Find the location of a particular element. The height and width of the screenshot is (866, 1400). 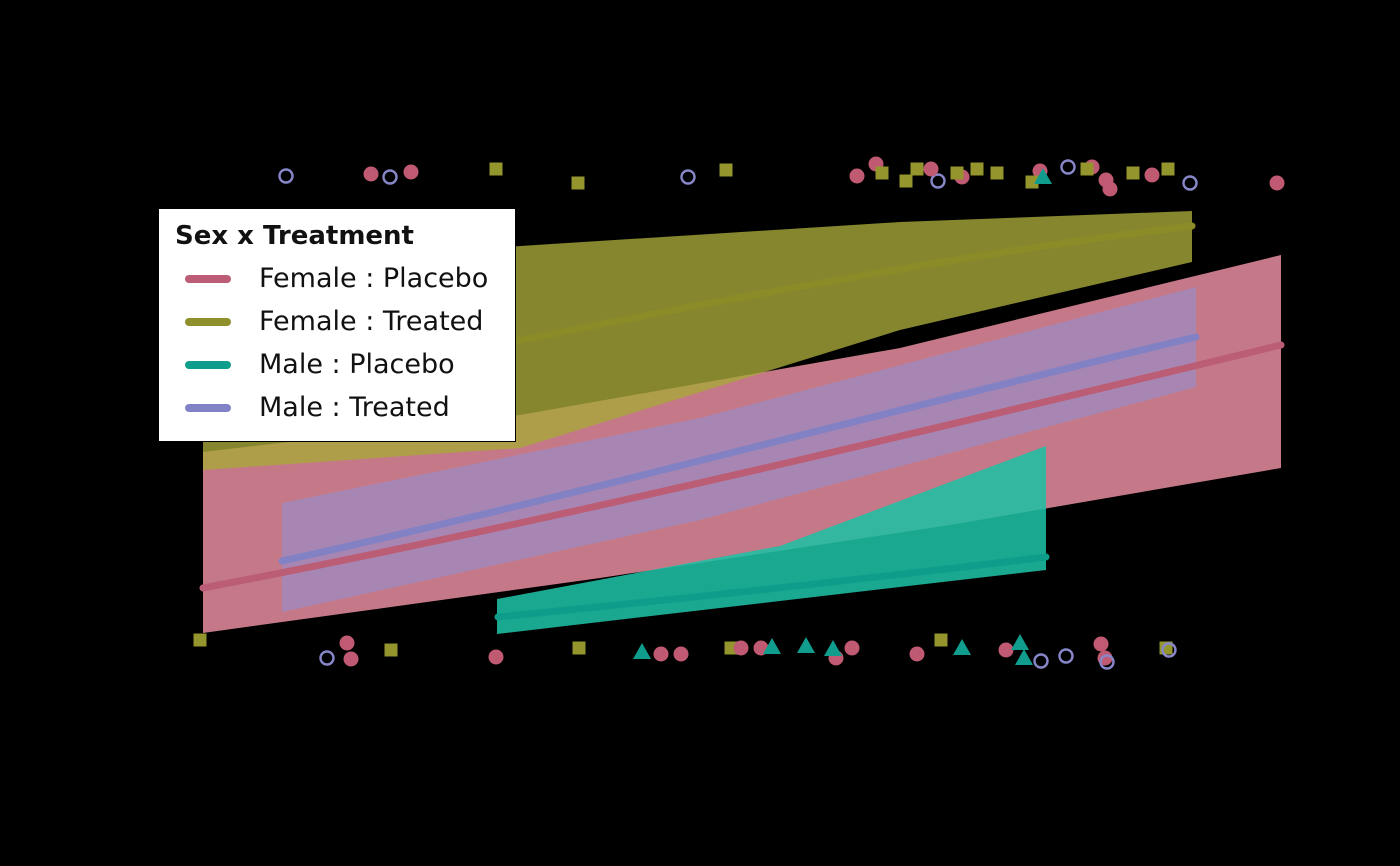

legend-label-female-placebo: Female : Placebo is located at coordinates (374, 278).